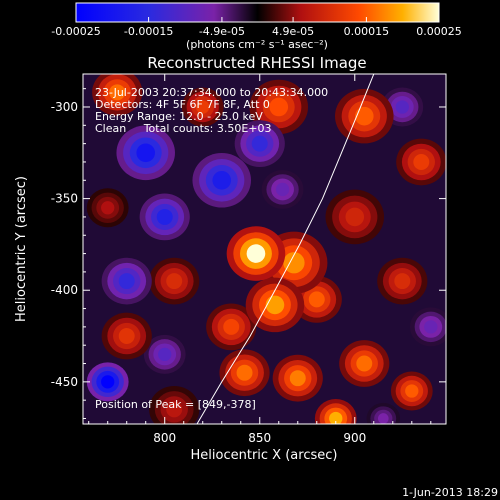 This screenshot has width=500, height=500. I want to click on x-tick-label: 850, so click(259, 438).